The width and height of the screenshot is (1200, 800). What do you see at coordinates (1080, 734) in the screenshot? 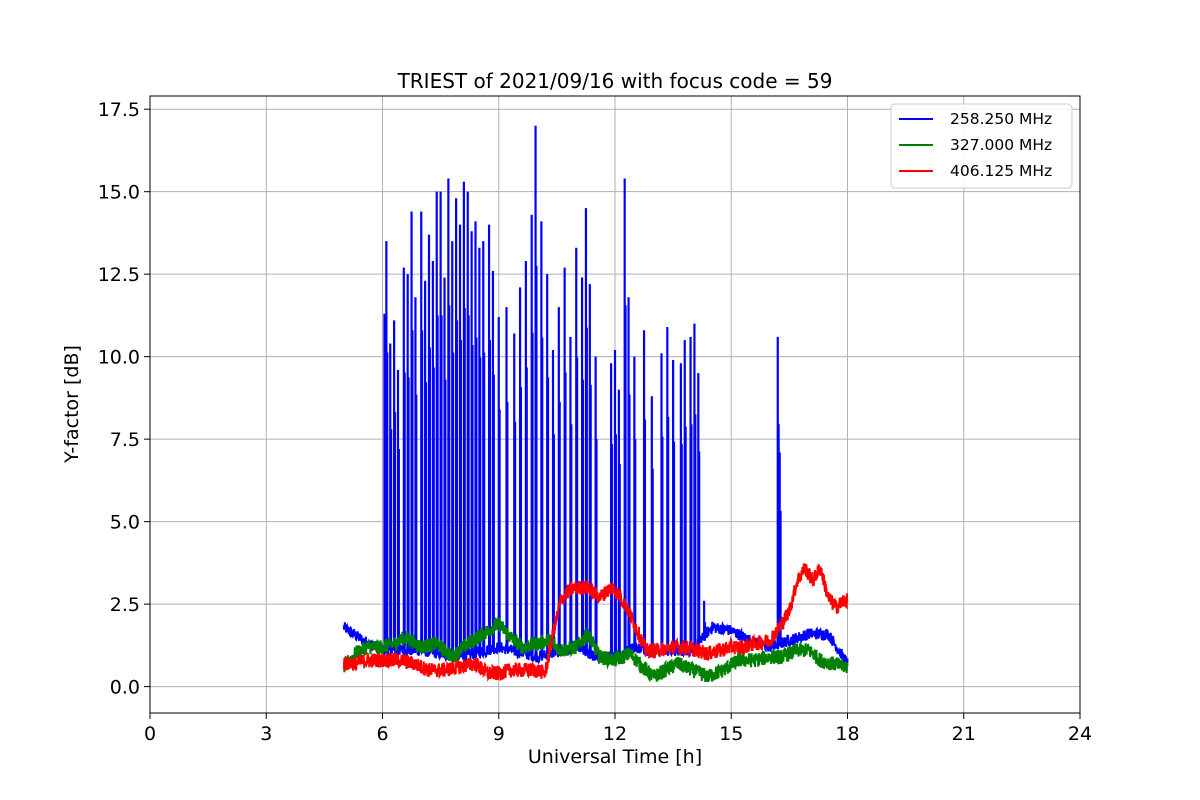
I see `x-tick-label: 24` at bounding box center [1080, 734].